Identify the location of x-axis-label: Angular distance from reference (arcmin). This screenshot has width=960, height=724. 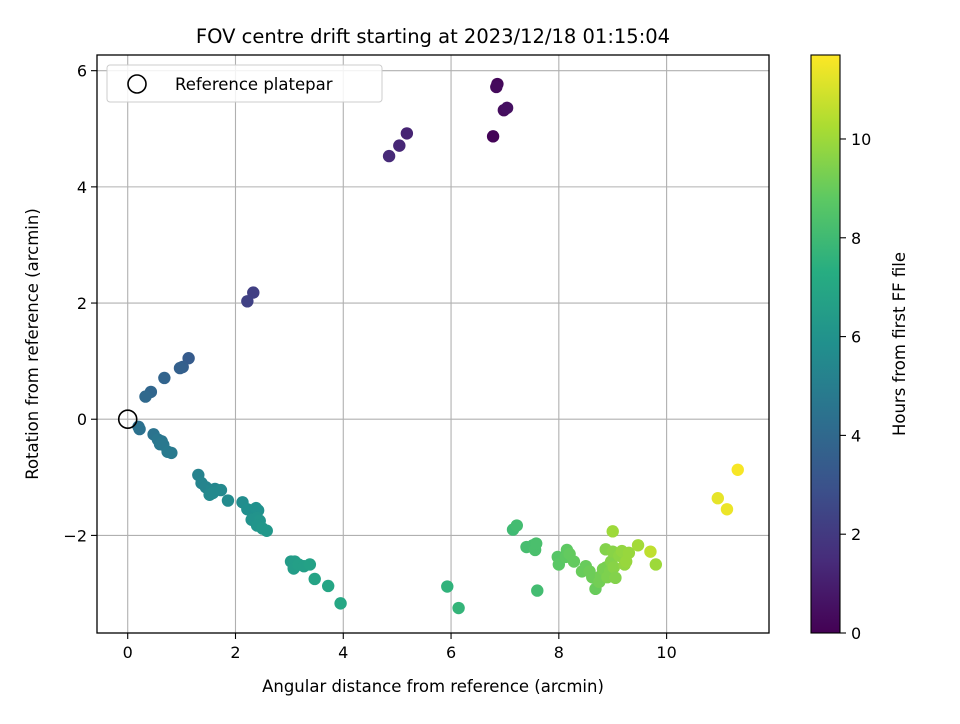
(433, 686).